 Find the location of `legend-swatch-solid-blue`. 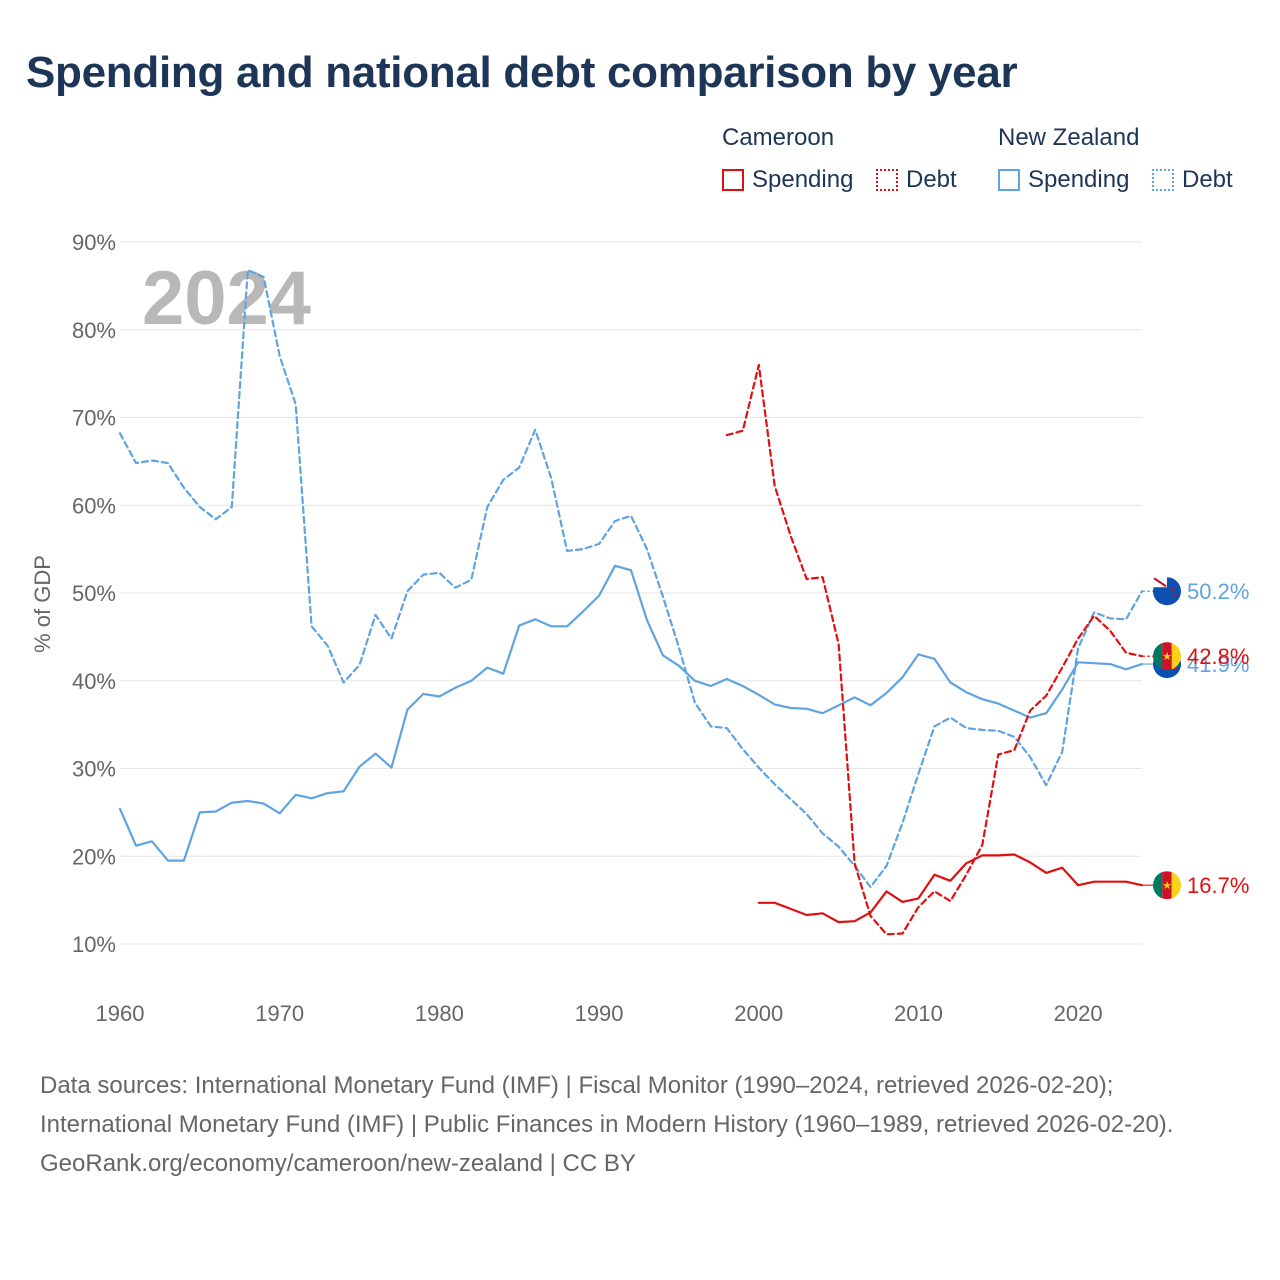

legend-swatch-solid-blue is located at coordinates (1009, 180).